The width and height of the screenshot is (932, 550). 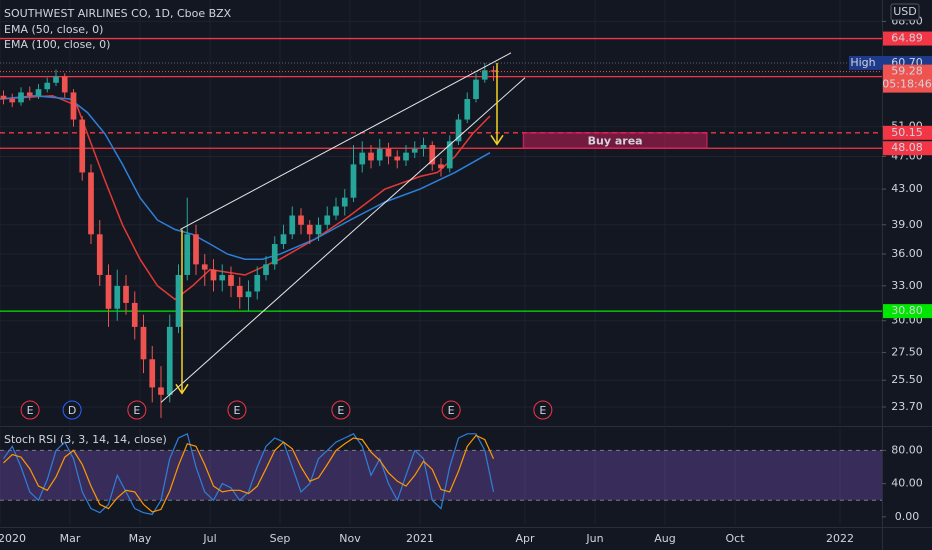 I want to click on x-tick-label: Apr, so click(x=525, y=538).